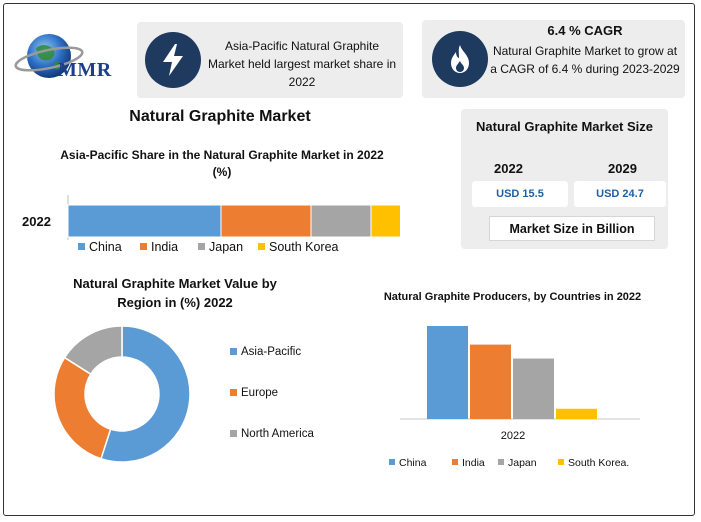  What do you see at coordinates (622, 168) in the screenshot?
I see `year-2029-label: 2029` at bounding box center [622, 168].